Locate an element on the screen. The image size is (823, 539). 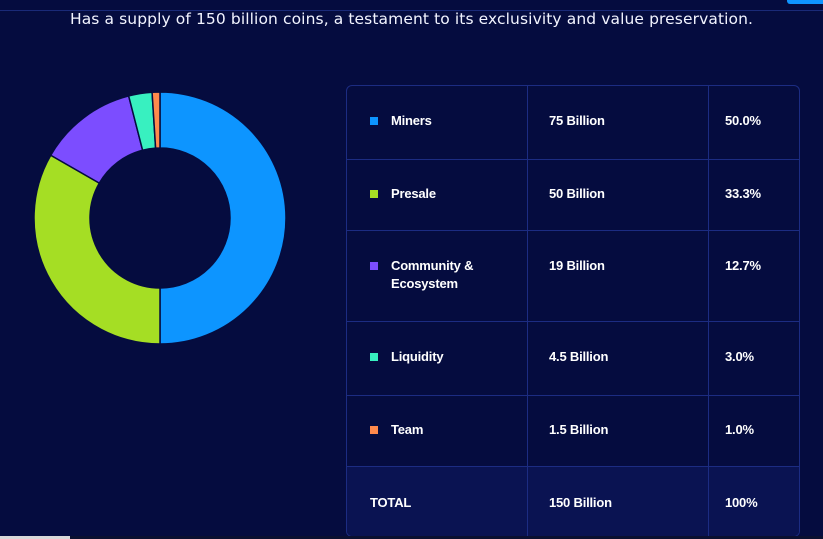
community-color-swatch is located at coordinates (374, 266).